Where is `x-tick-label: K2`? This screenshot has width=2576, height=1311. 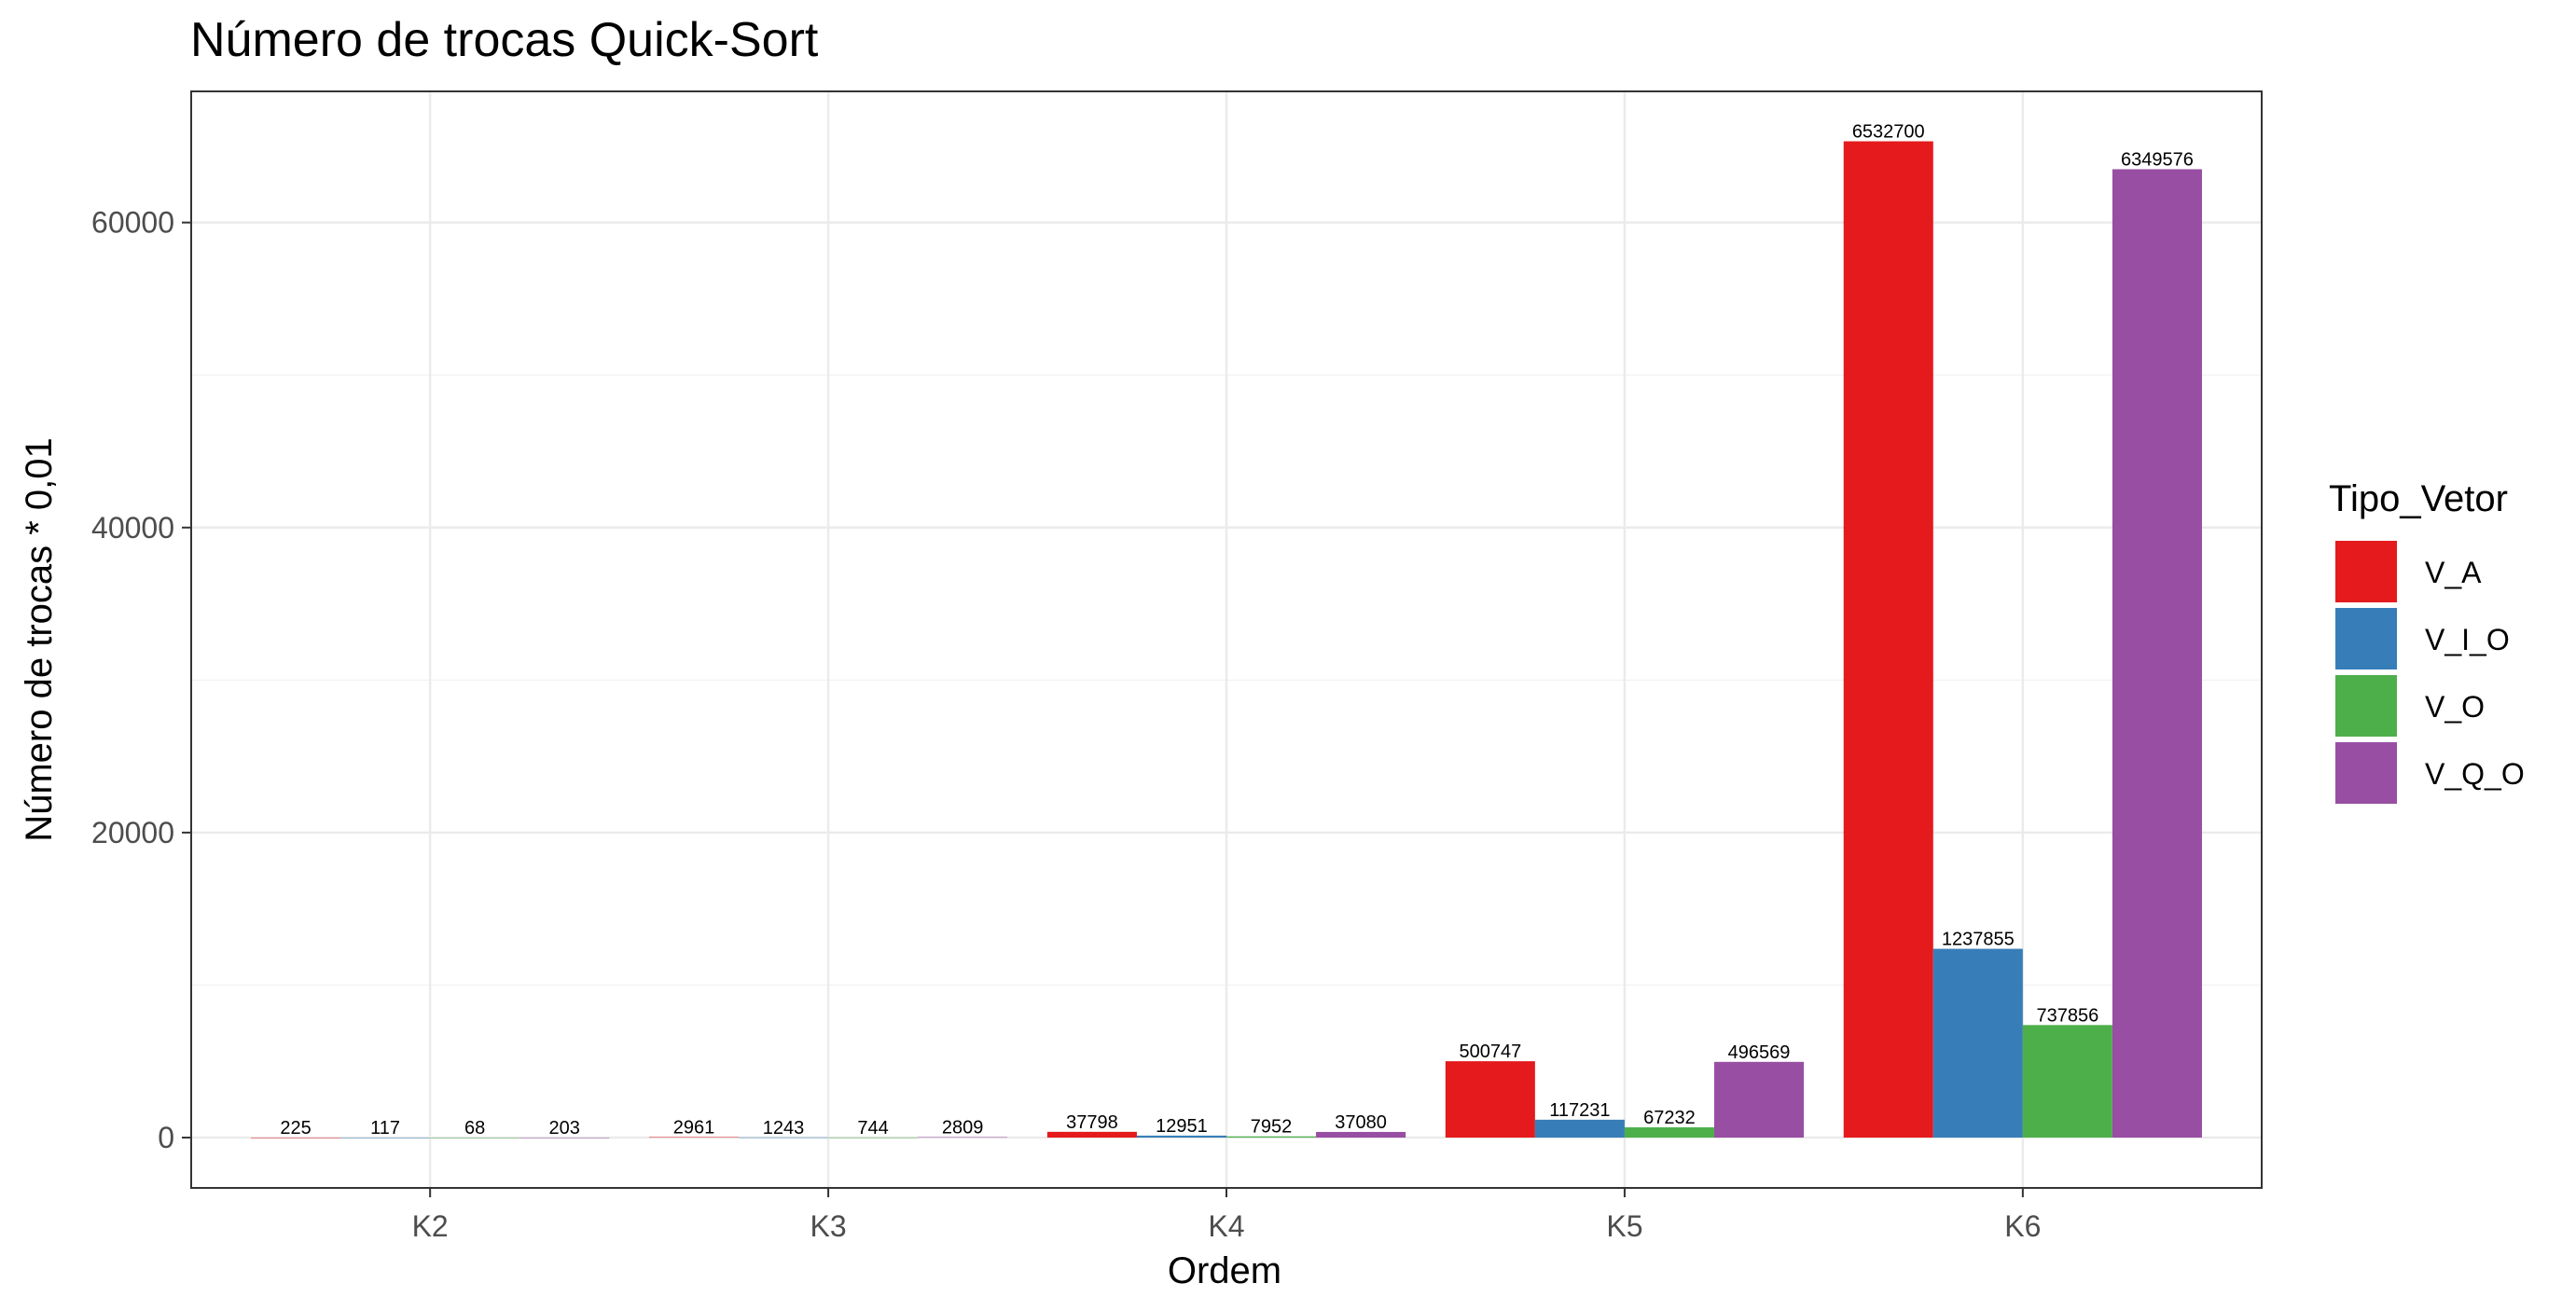 x-tick-label: K2 is located at coordinates (430, 1226).